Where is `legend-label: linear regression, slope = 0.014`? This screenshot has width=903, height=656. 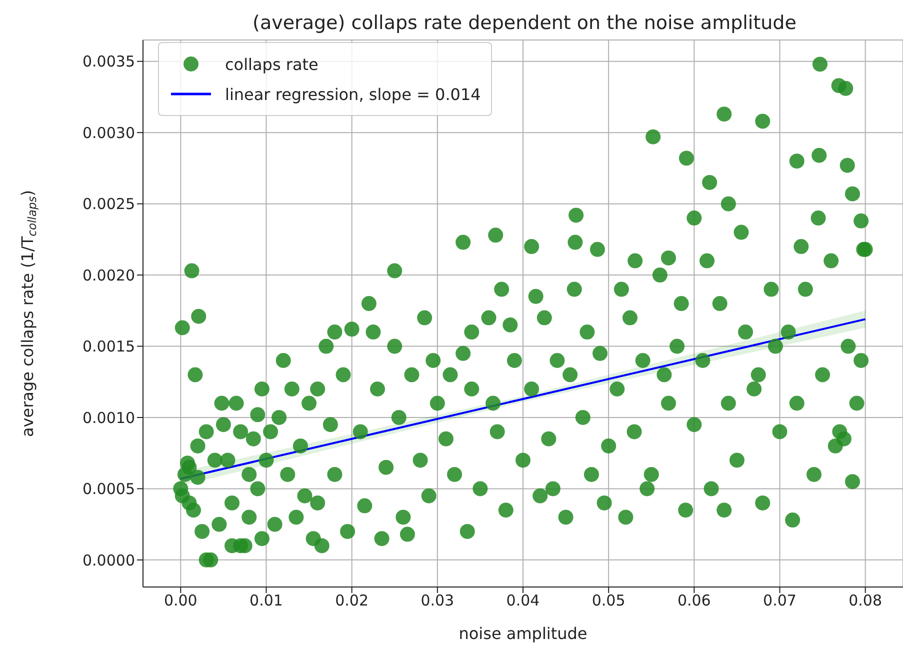
legend-label: linear regression, slope = 0.014 is located at coordinates (353, 94).